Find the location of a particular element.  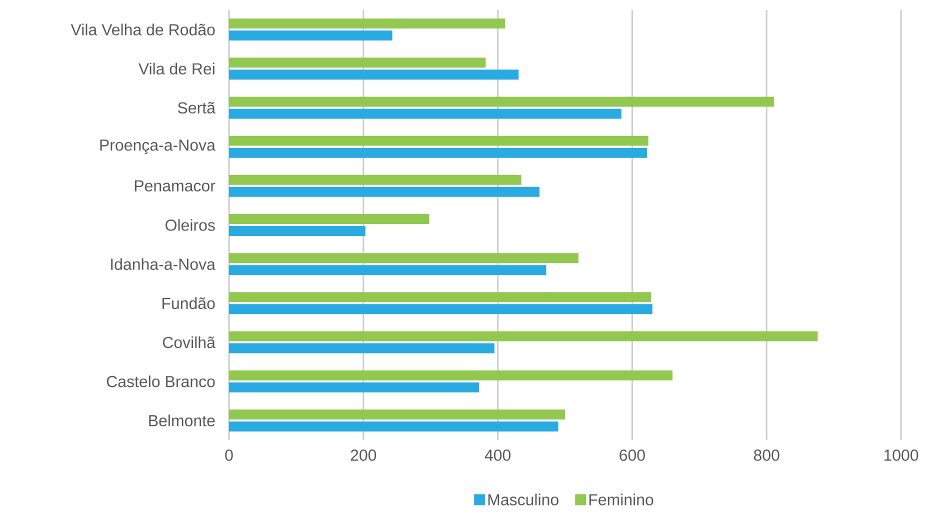

x-tick-label: 1000 is located at coordinates (901, 455).